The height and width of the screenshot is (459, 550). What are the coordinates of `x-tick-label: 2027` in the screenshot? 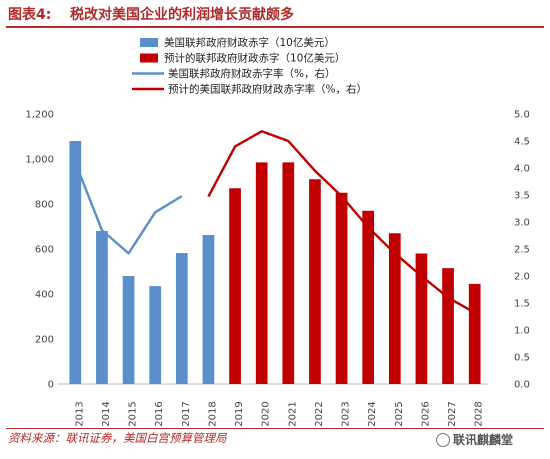 It's located at (452, 413).